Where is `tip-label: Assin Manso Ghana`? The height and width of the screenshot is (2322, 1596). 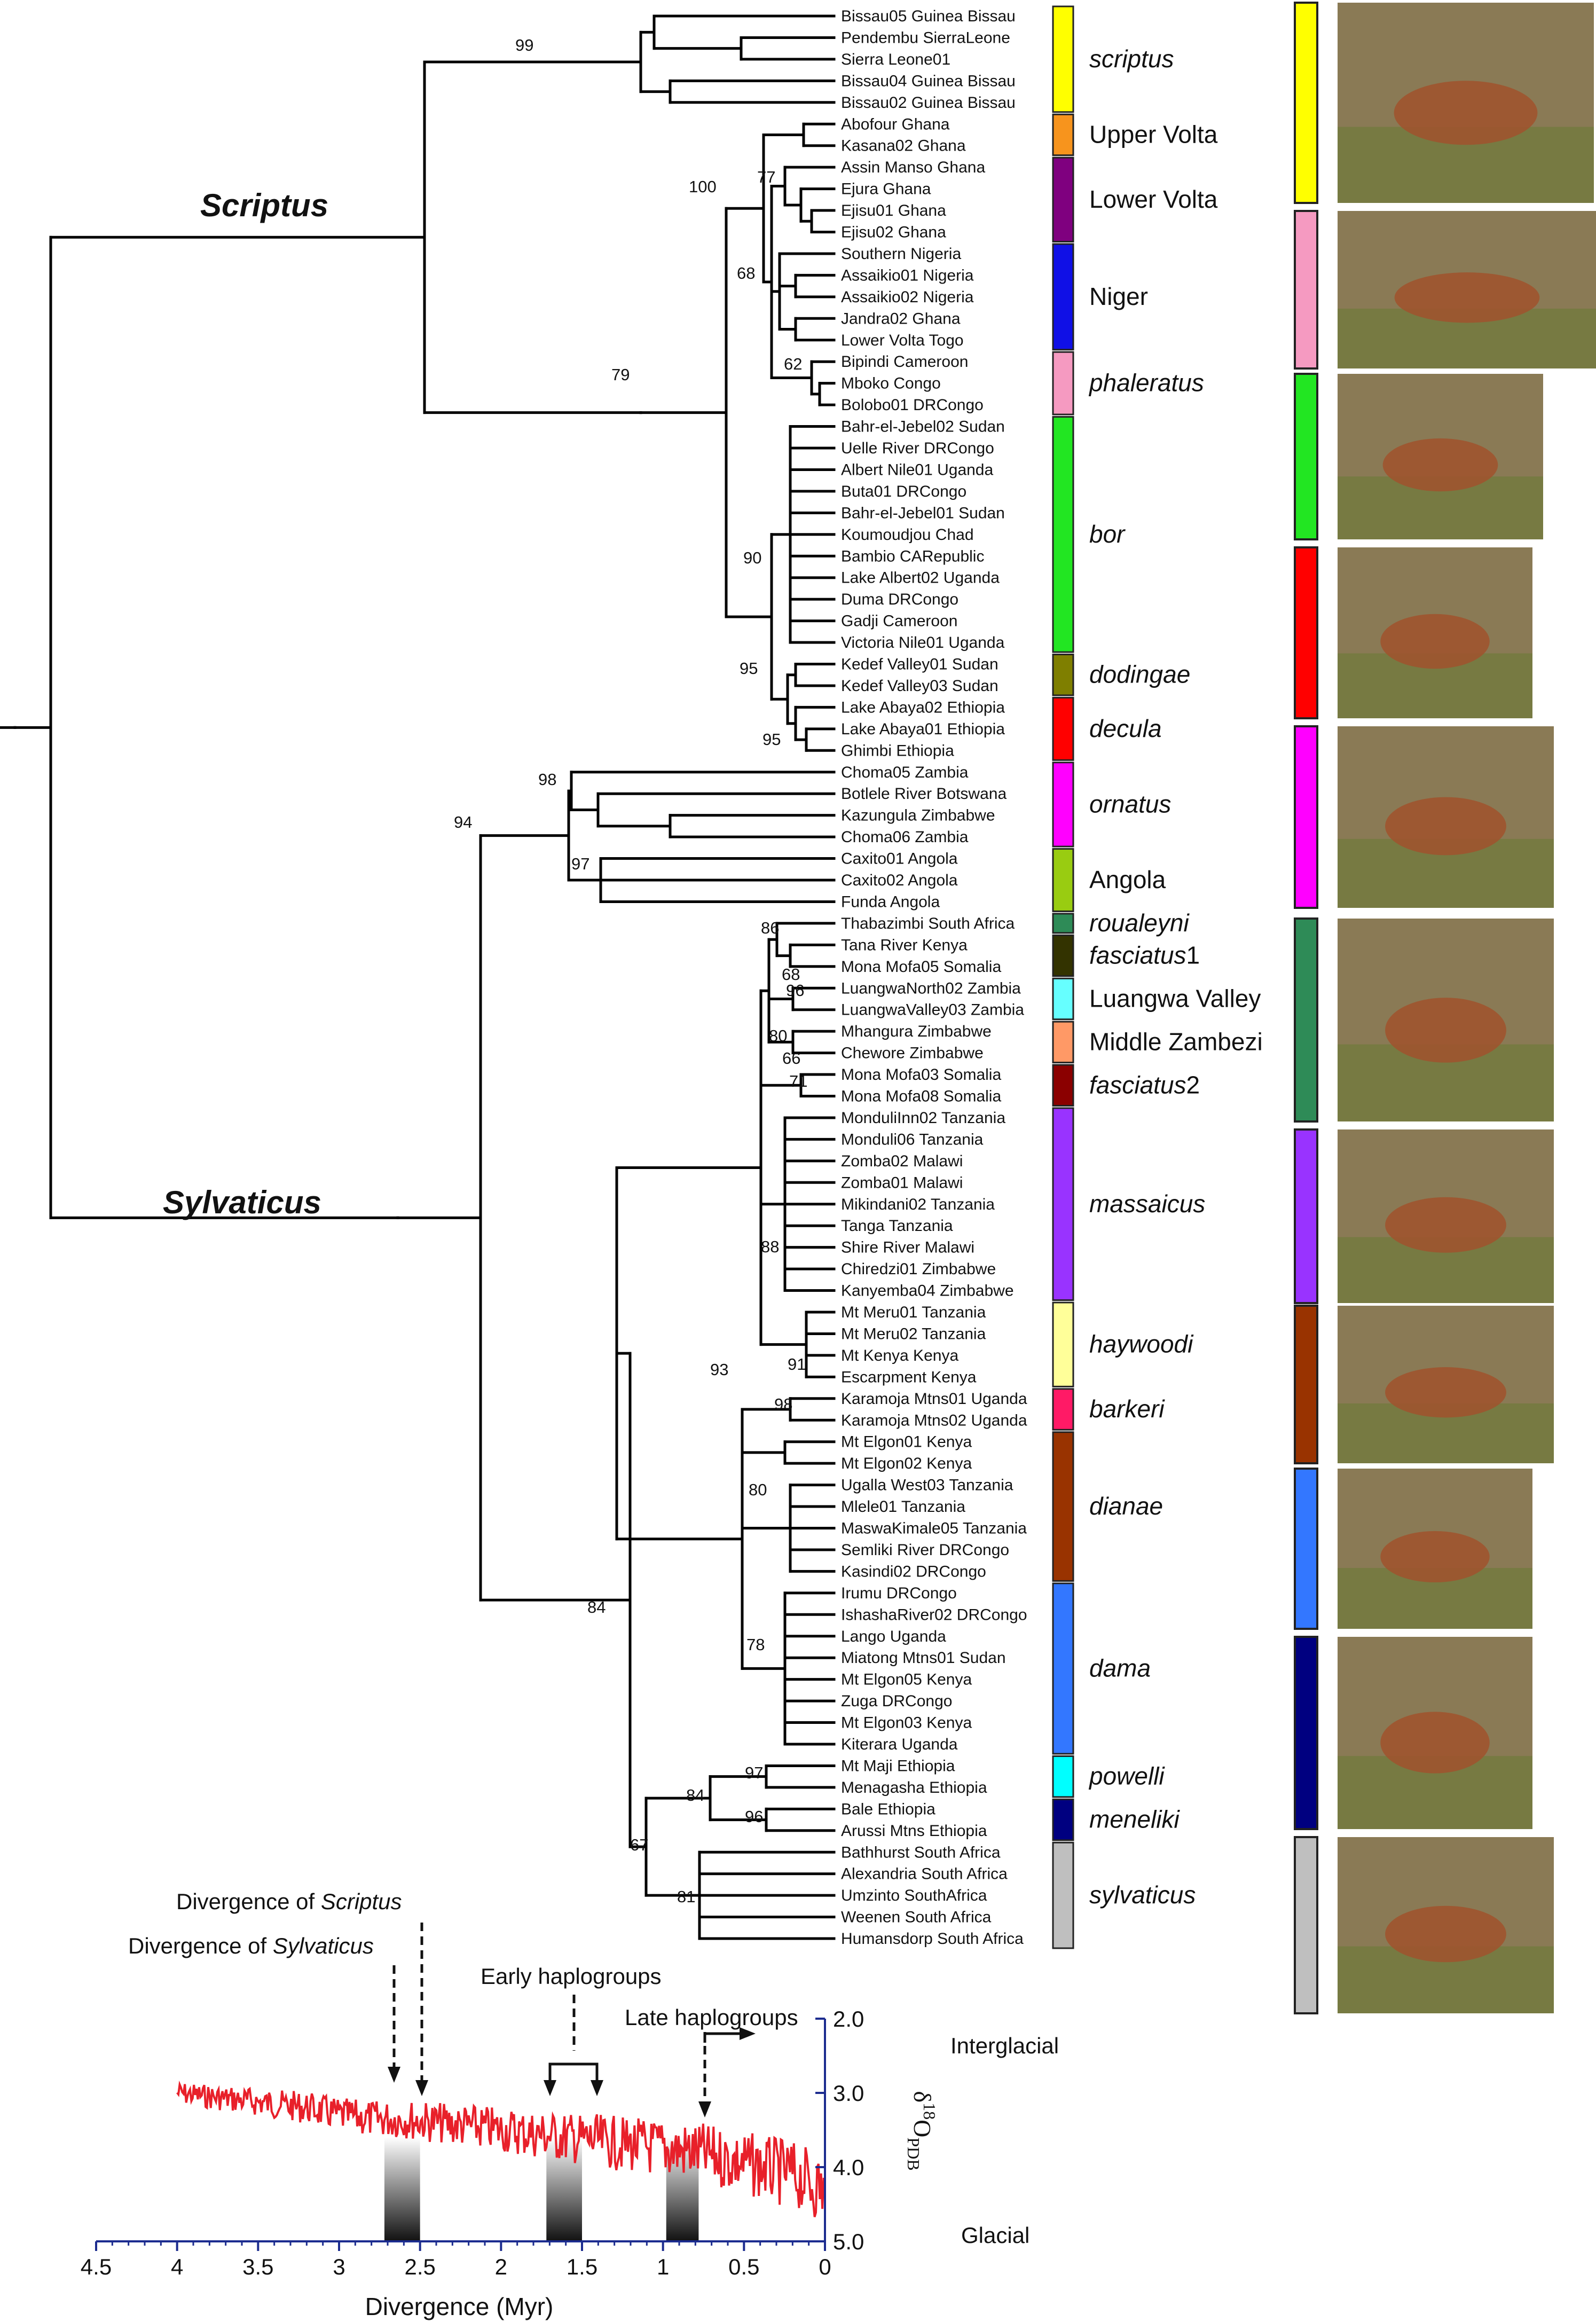
tip-label: Assin Manso Ghana is located at coordinates (913, 167).